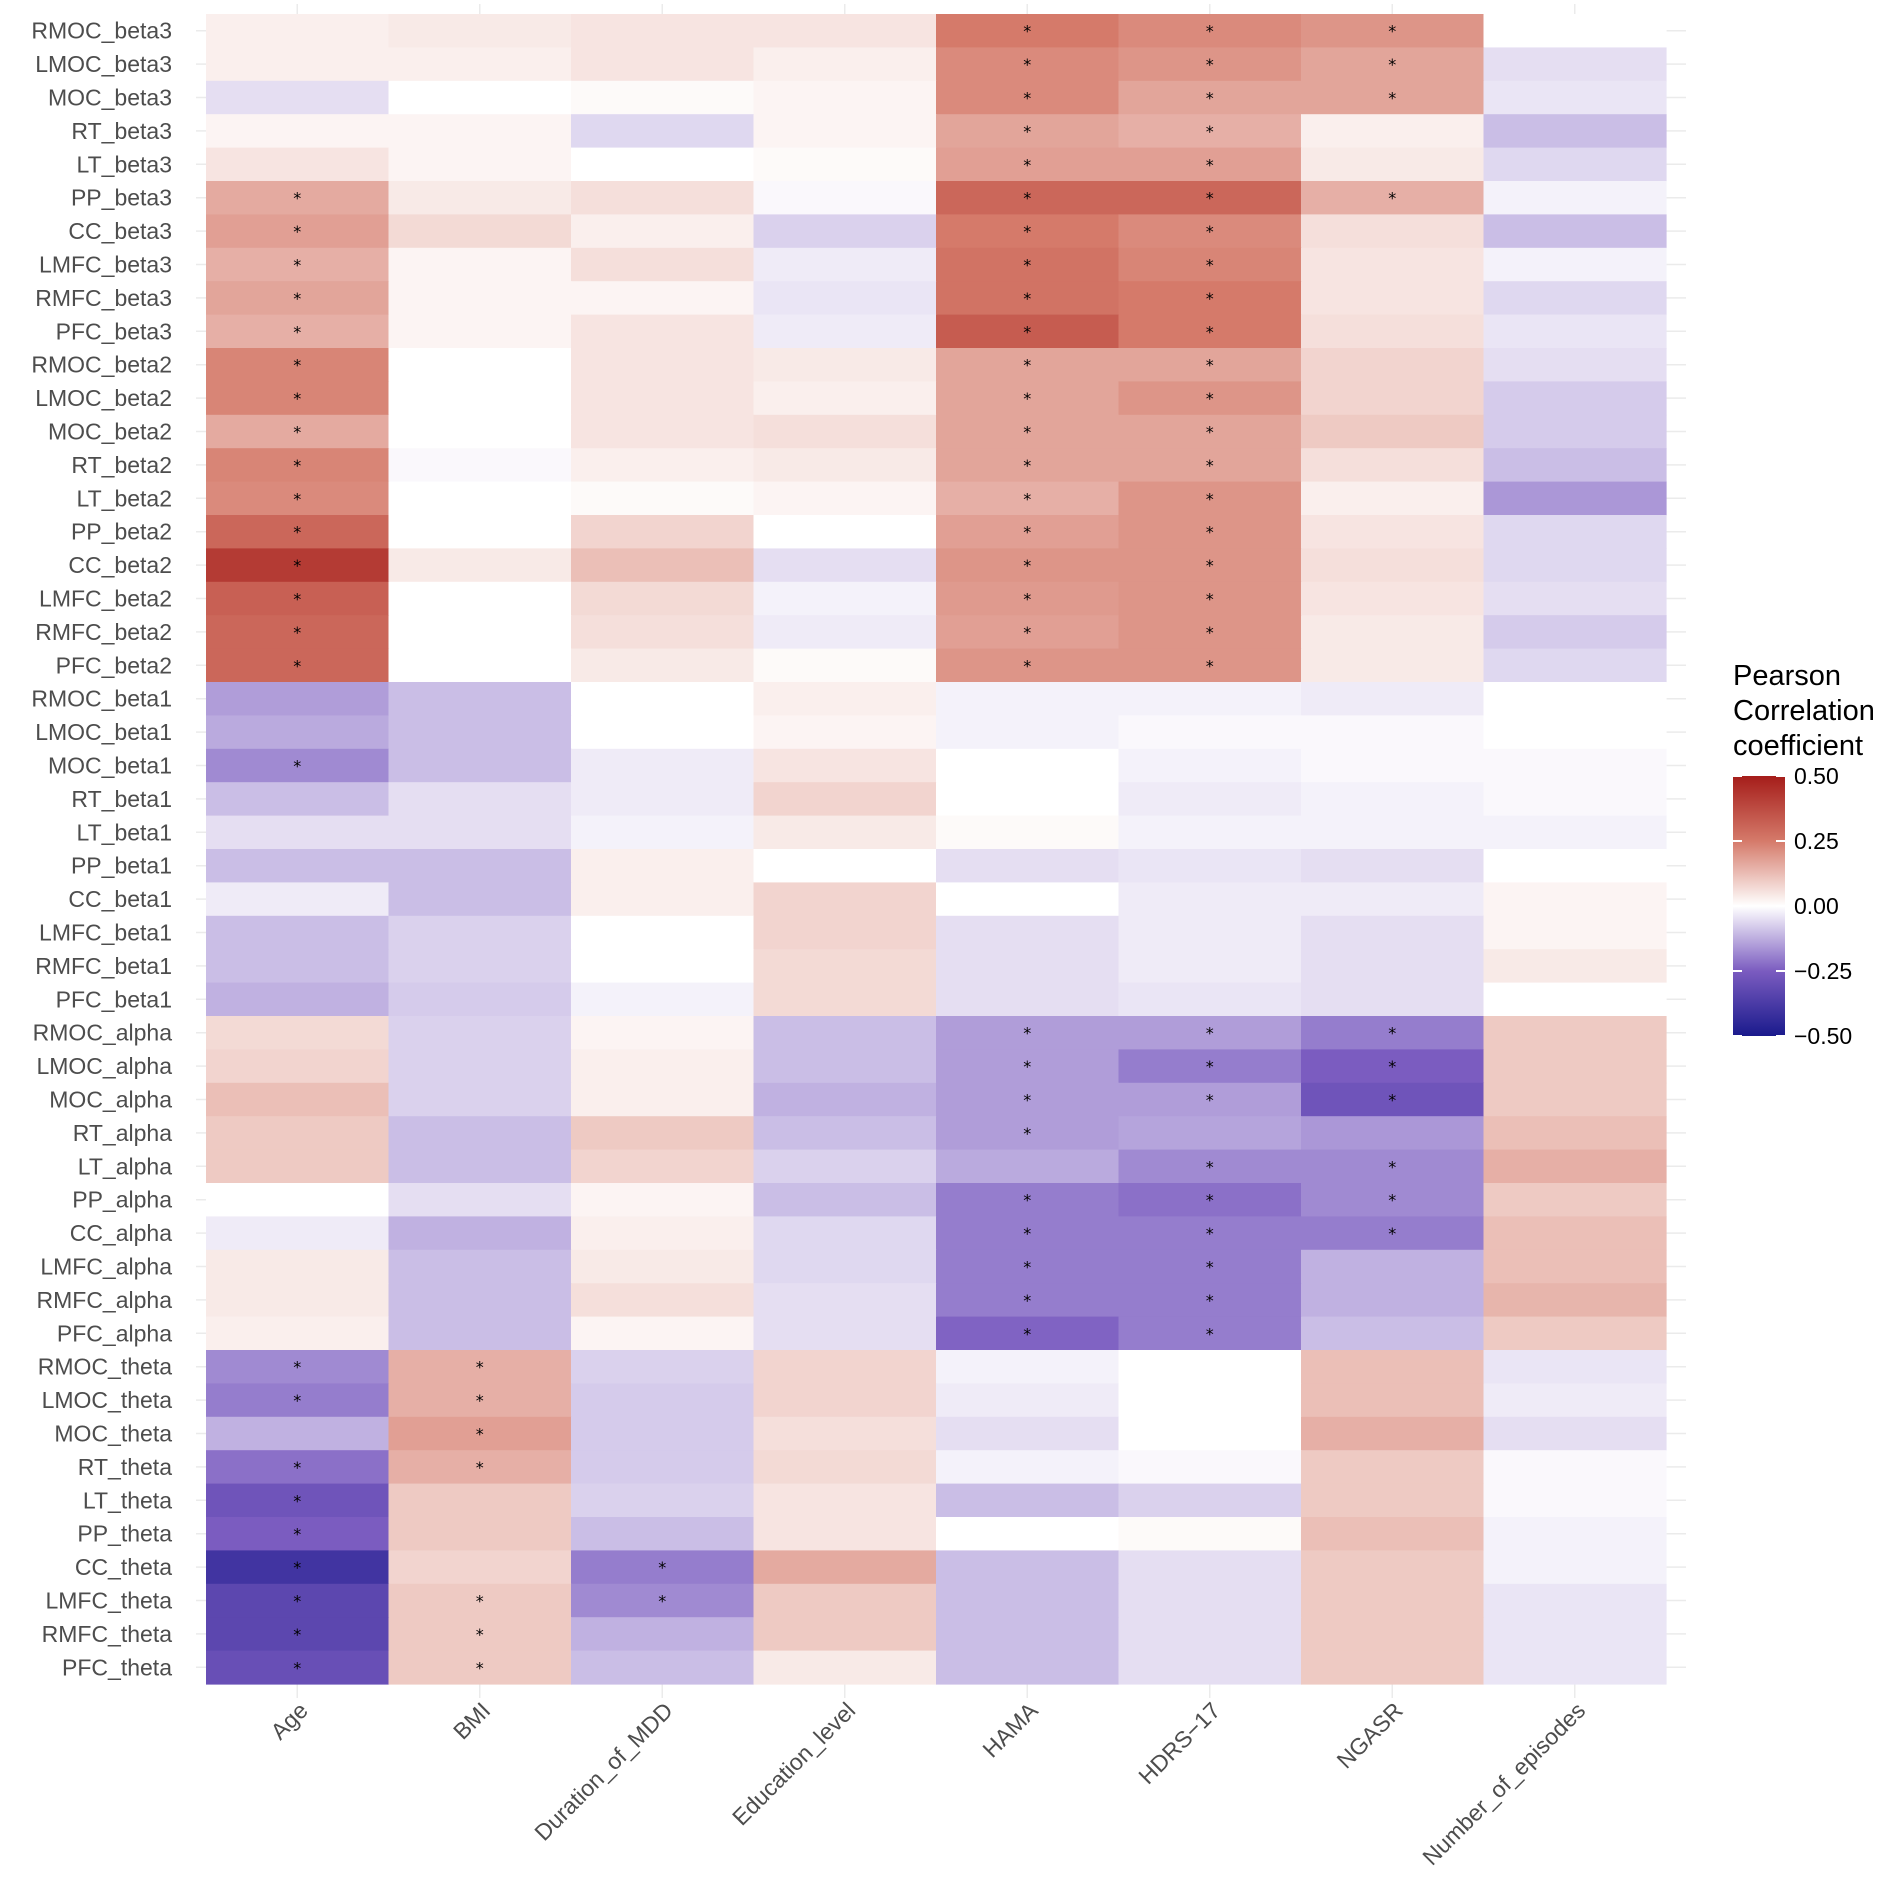 The image size is (1902, 1900). What do you see at coordinates (288, 1720) in the screenshot?
I see `column-label: Age` at bounding box center [288, 1720].